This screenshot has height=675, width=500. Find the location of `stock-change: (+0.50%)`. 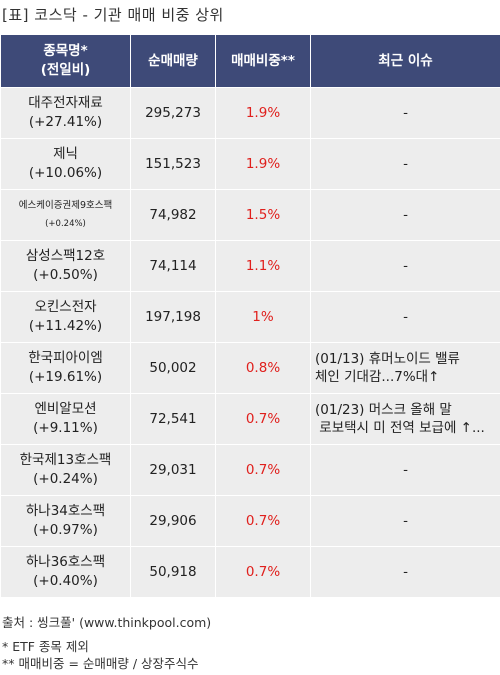

stock-change: (+0.50%) is located at coordinates (65, 275).